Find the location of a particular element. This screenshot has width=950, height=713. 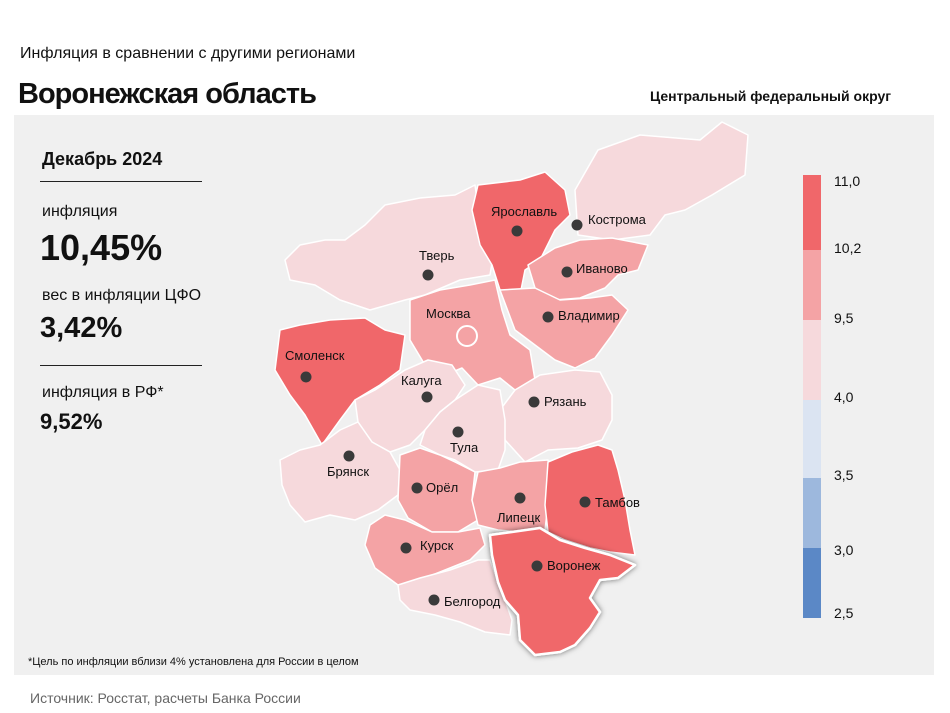

period-label: Декабрь 2024 is located at coordinates (102, 159).